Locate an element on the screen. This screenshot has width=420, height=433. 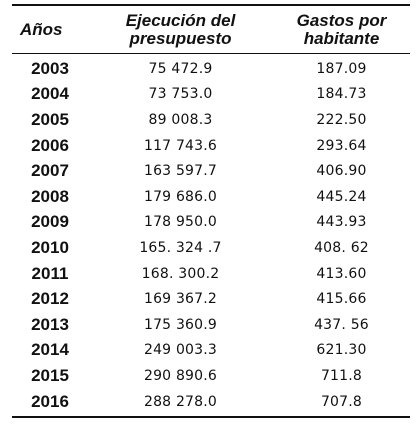
table-row: 2015 290 890.6 711.8 is located at coordinates (211, 376).